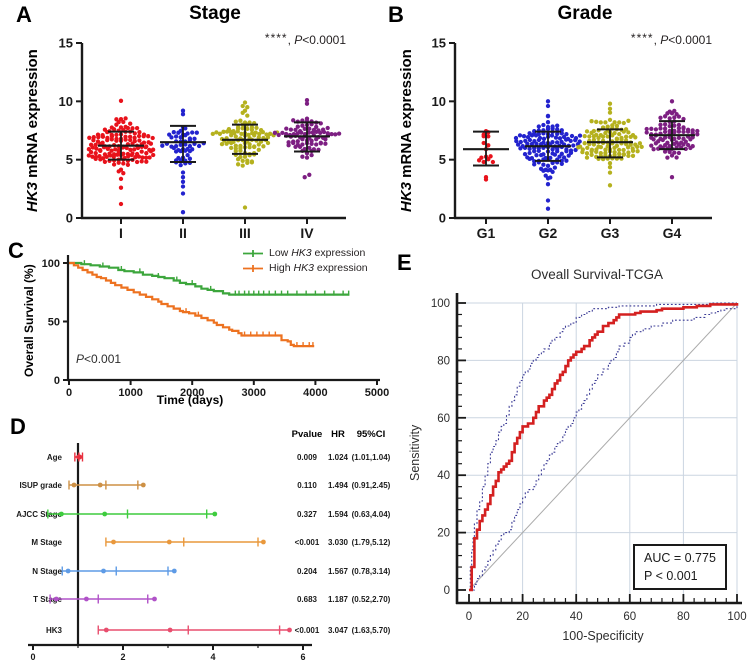 This screenshot has width=755, height=660. What do you see at coordinates (680, 558) in the screenshot?
I see `auc-value: AUC = 0.775` at bounding box center [680, 558].